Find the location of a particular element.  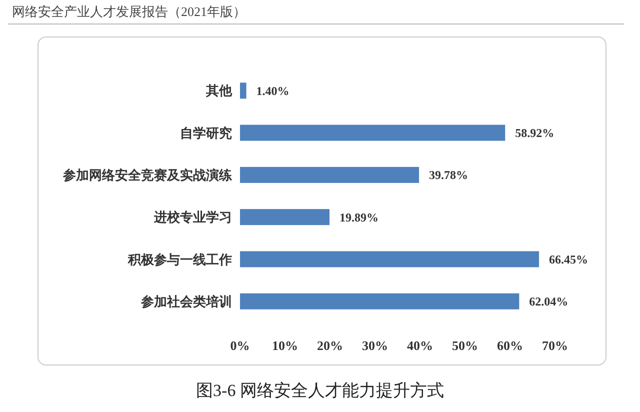

y-tick-label: 进校专业学习 is located at coordinates (192, 217).